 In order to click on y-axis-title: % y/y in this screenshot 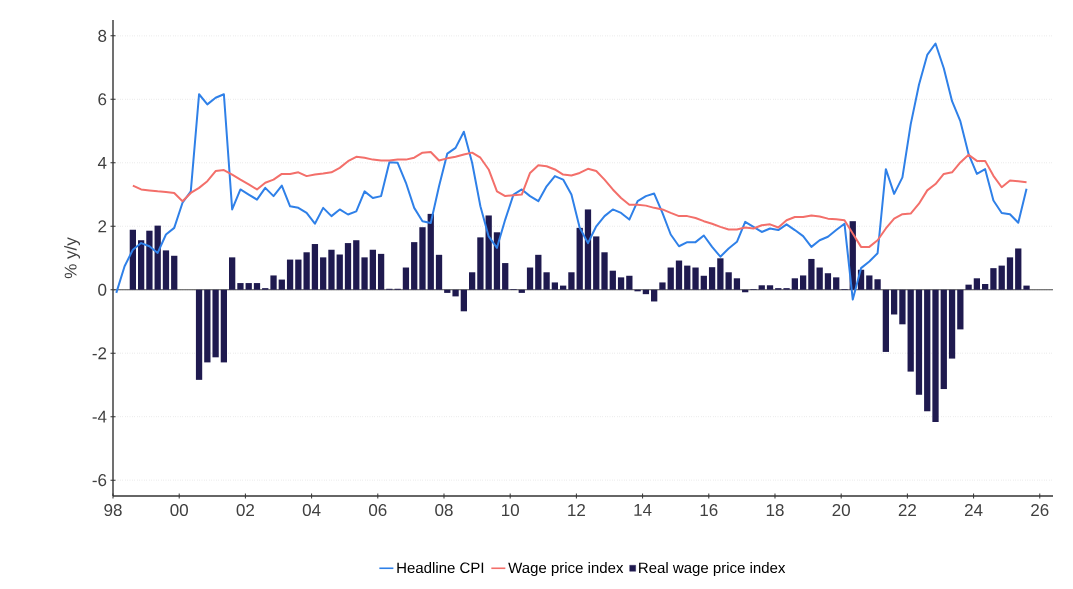, I will do `click(72, 258)`.